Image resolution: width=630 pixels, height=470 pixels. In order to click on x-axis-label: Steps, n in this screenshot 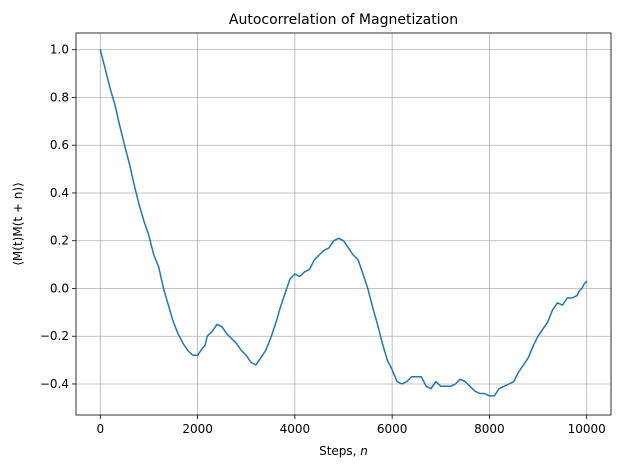, I will do `click(343, 451)`.